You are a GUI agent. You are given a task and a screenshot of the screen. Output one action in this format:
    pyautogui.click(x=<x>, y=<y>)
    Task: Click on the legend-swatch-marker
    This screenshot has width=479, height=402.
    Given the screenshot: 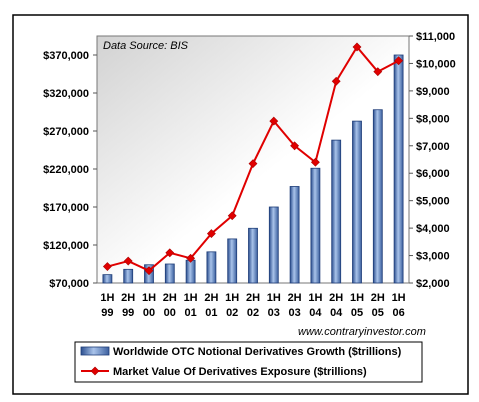 What is the action you would take?
    pyautogui.click(x=95, y=371)
    